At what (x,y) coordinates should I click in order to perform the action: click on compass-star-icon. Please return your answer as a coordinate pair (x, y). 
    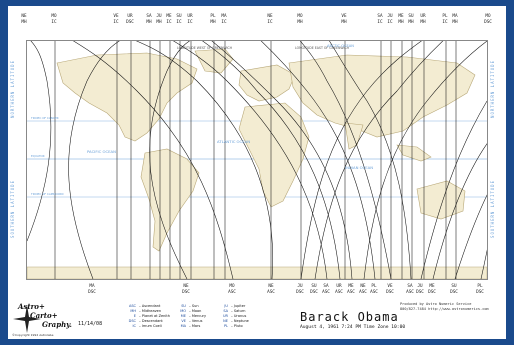
    Looking at the image, I should click on (27, 319).